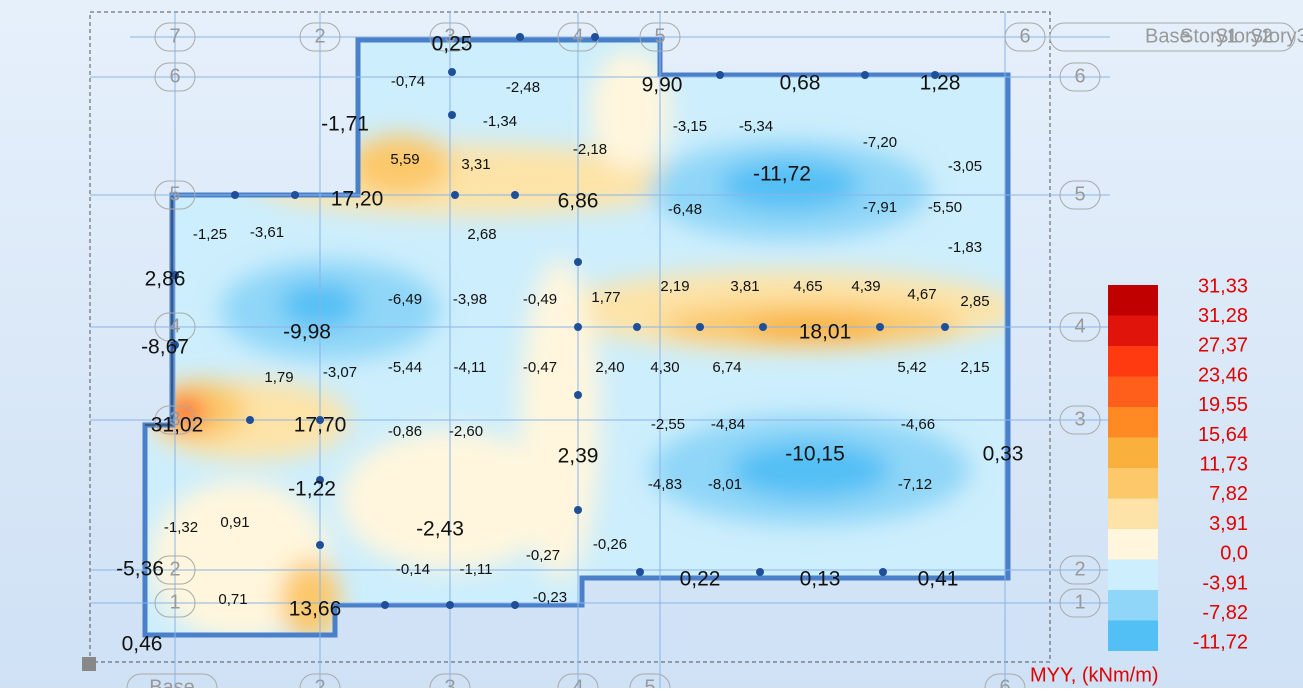 The height and width of the screenshot is (693, 1303). I want to click on moment-label: -5,50, so click(945, 207).